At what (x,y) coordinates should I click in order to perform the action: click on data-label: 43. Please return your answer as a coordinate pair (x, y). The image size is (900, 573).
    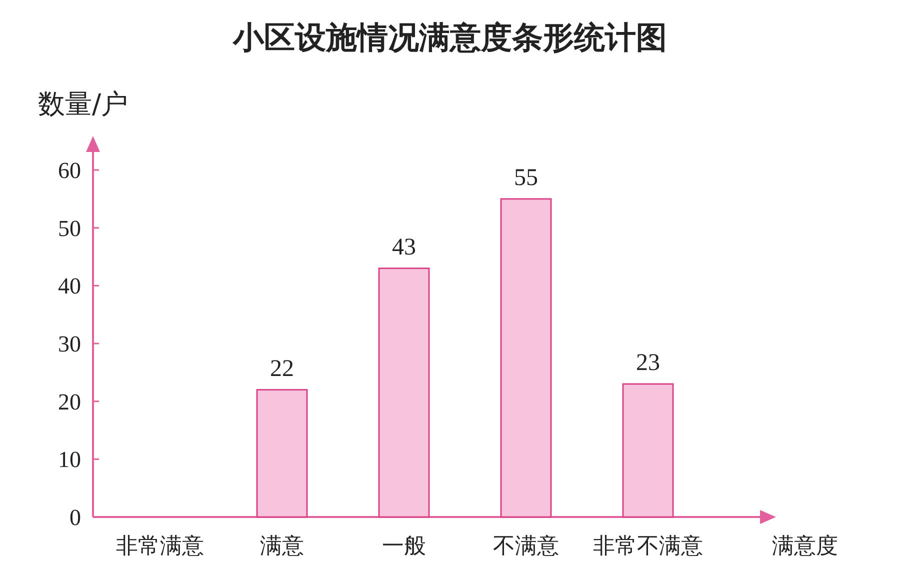
    Looking at the image, I should click on (404, 247).